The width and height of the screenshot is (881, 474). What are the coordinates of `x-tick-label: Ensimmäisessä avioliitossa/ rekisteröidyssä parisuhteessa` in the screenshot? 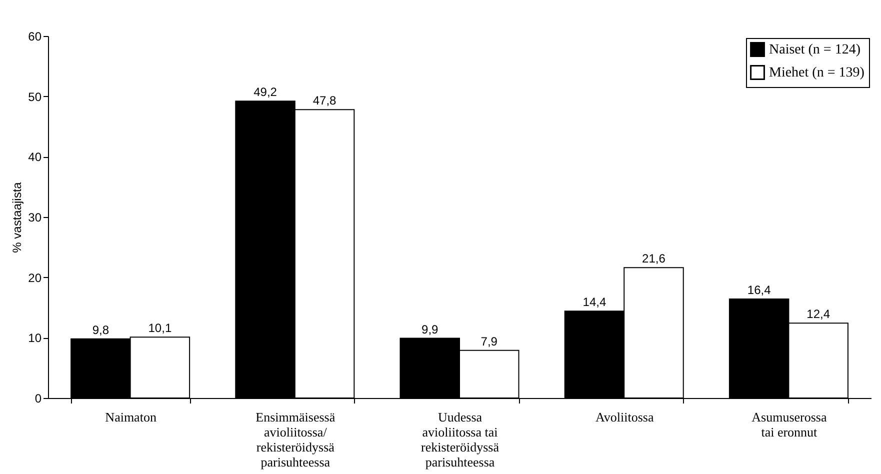 It's located at (296, 440).